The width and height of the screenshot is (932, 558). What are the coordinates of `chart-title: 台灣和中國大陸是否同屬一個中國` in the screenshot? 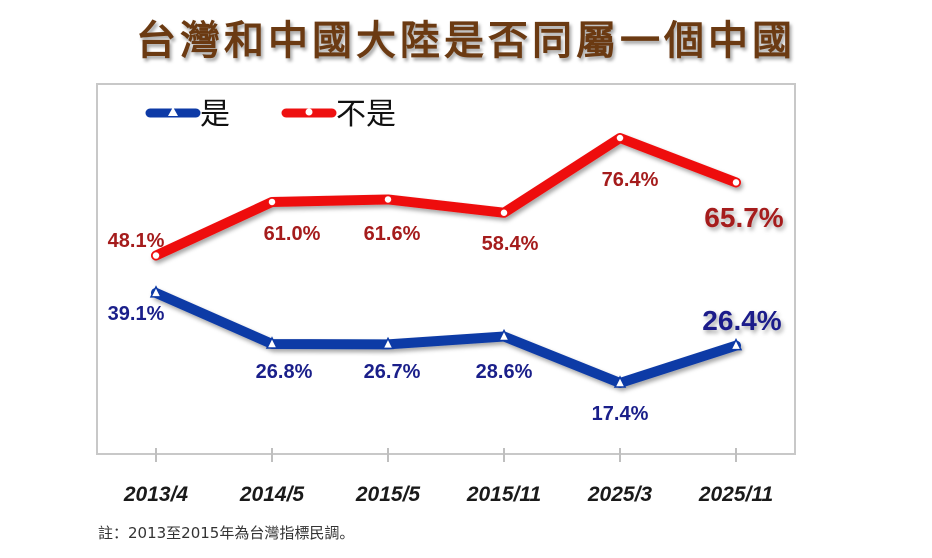 It's located at (466, 40).